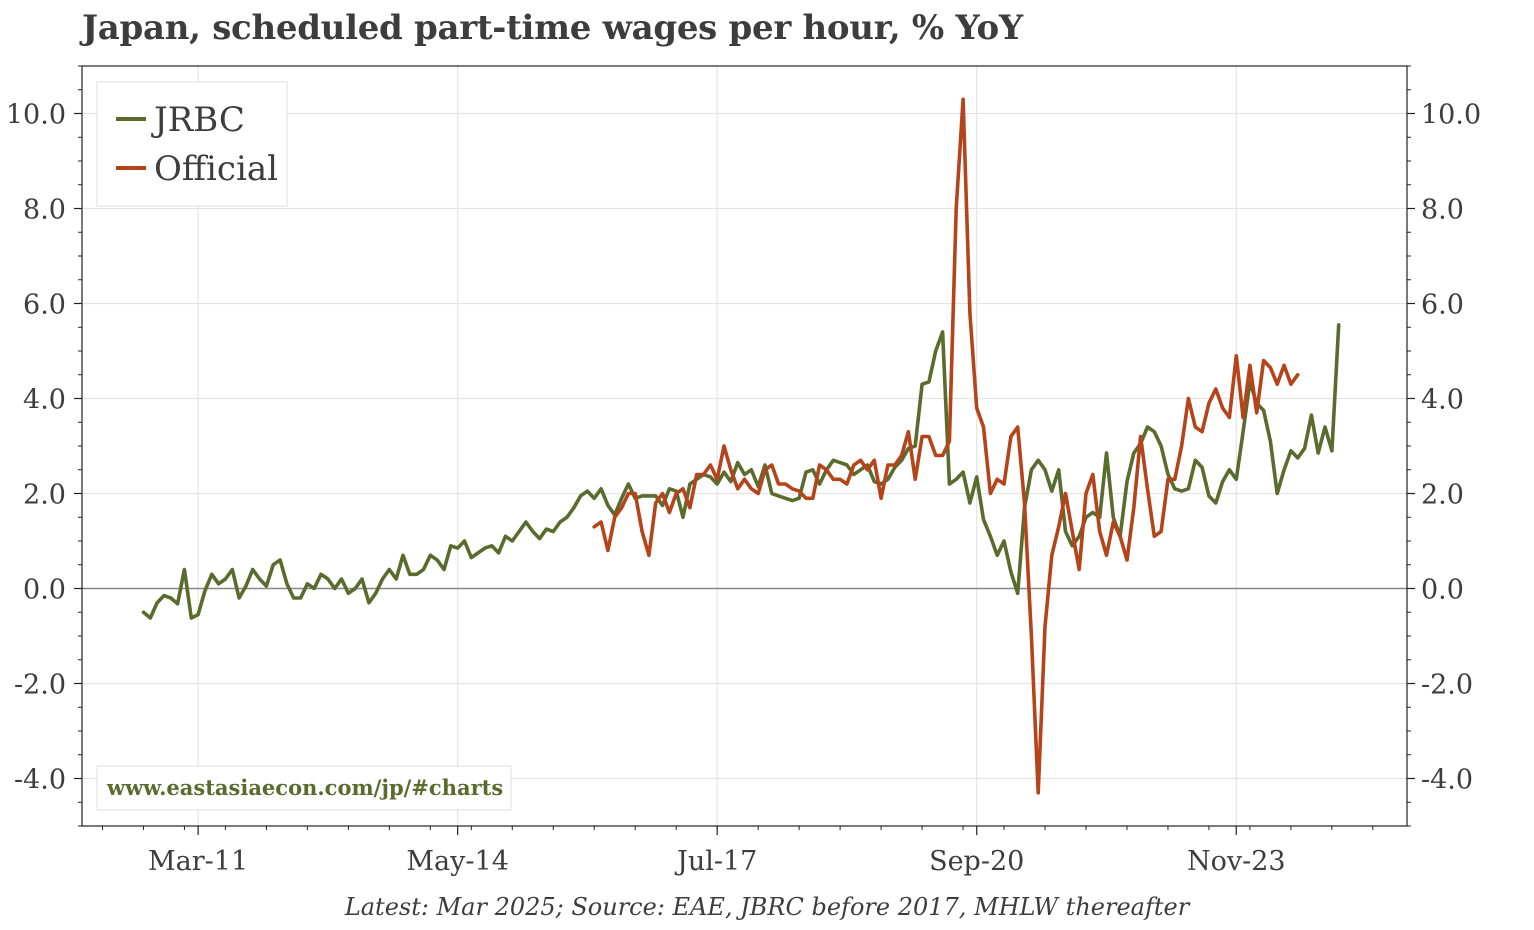 Image resolution: width=1534 pixels, height=930 pixels. Describe the element at coordinates (198, 120) in the screenshot. I see `legend-label-jrbc: JRBC` at that location.